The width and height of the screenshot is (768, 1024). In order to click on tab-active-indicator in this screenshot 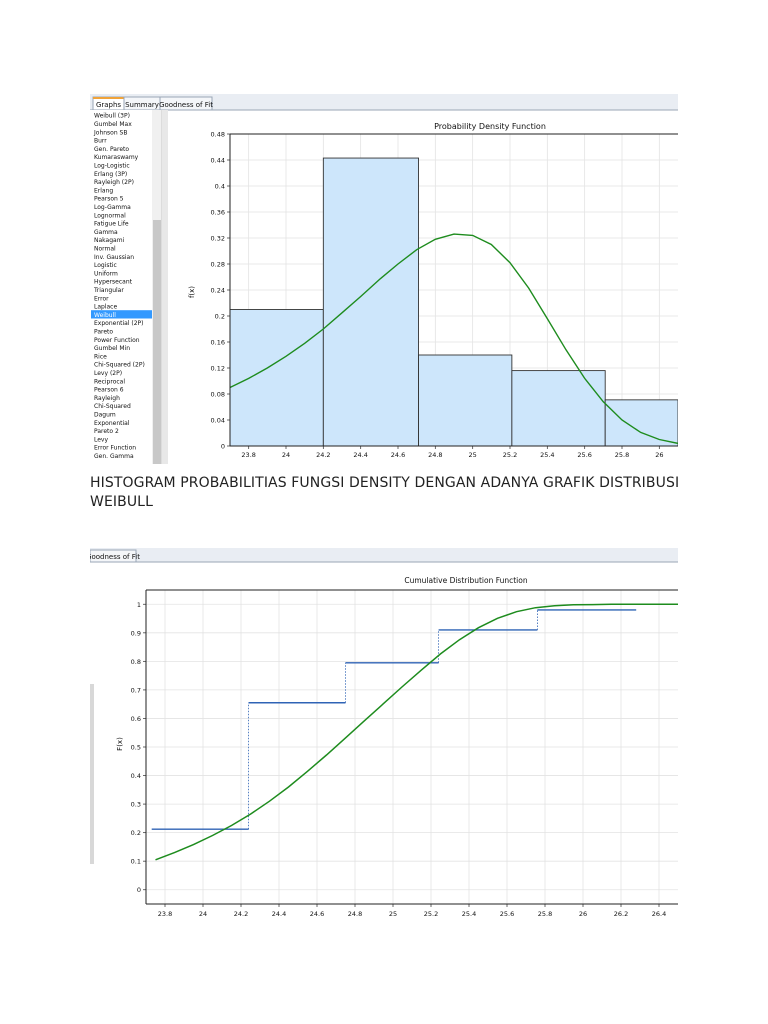, I will do `click(108, 98)`.